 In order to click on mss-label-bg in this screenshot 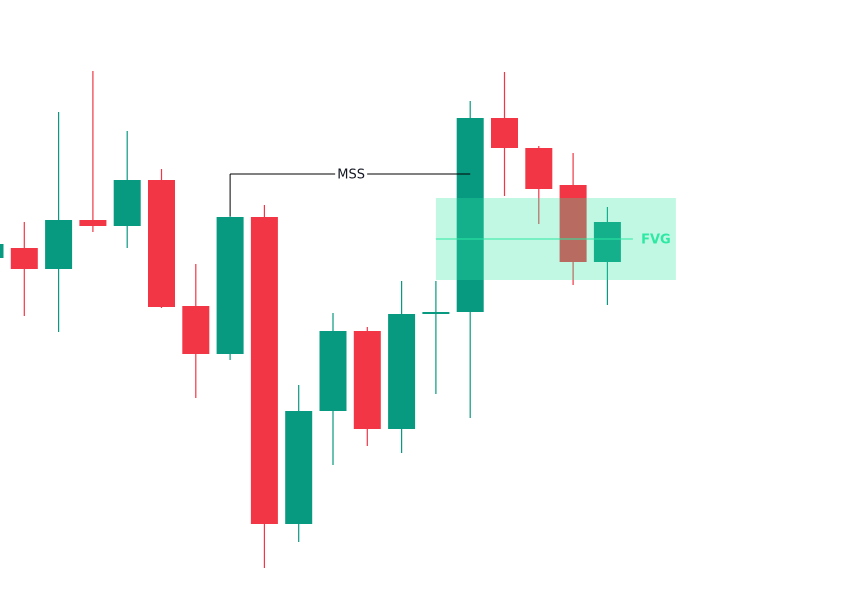, I will do `click(351, 174)`.